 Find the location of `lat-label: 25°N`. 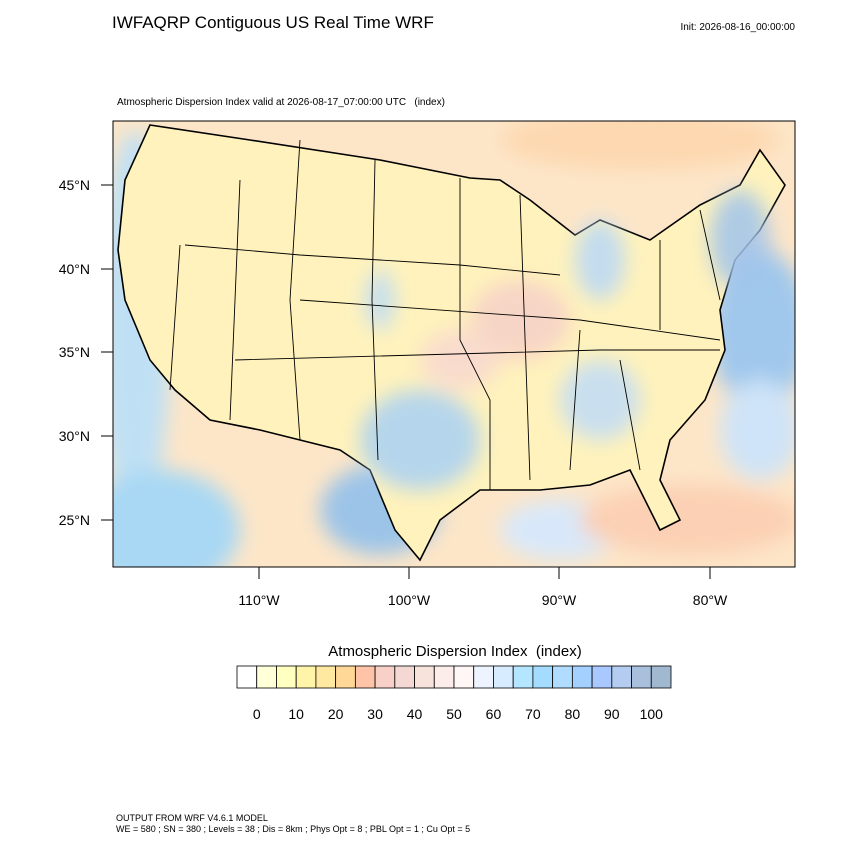

lat-label: 25°N is located at coordinates (74, 520).